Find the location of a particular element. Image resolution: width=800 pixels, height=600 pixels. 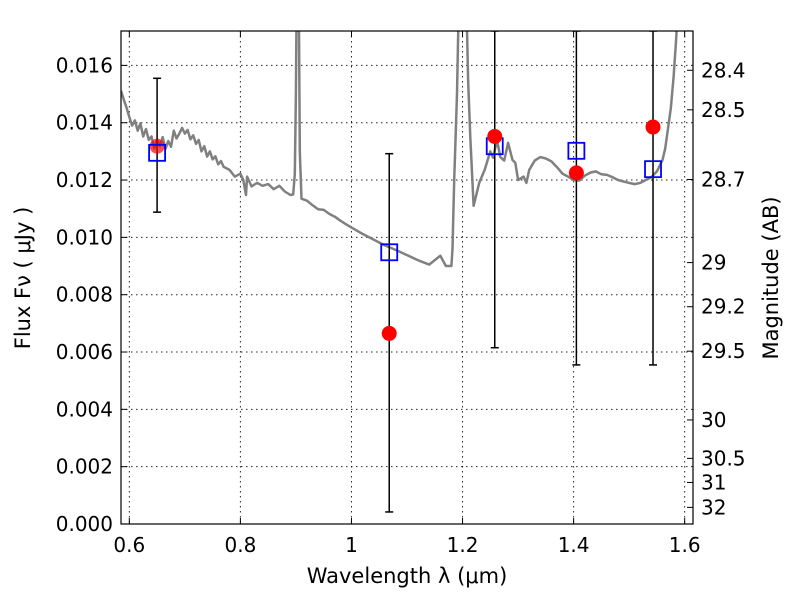

x-axis-title: Wavelength λ (μm) is located at coordinates (407, 576).